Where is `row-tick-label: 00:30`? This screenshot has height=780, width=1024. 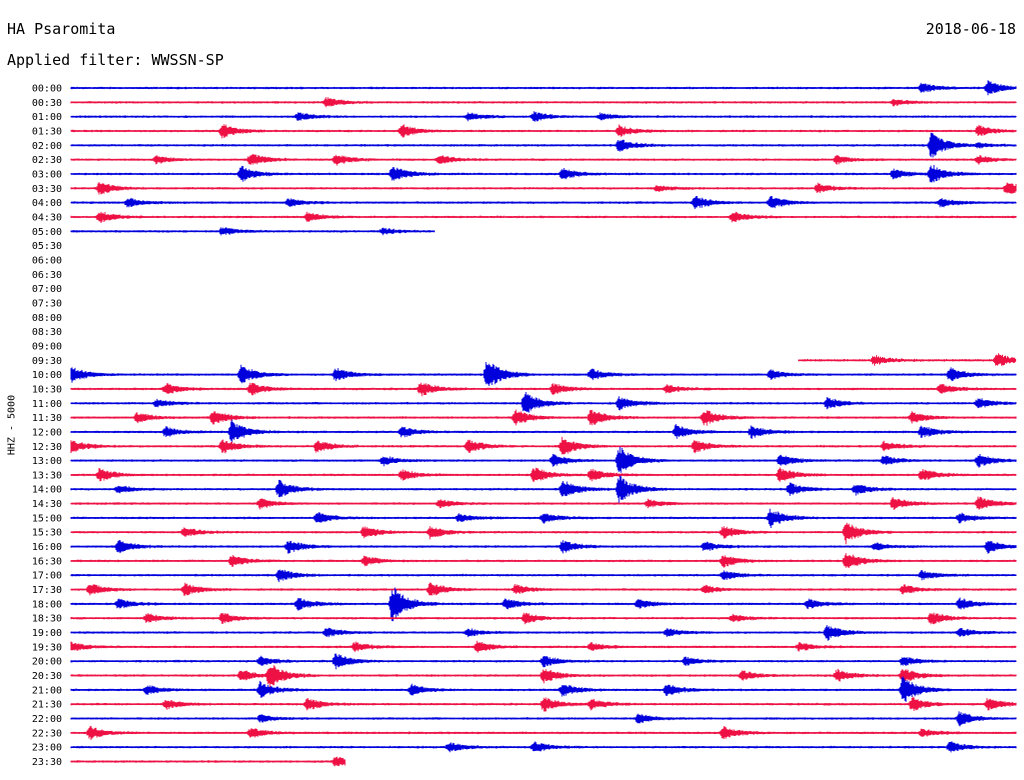 row-tick-label: 00:30 is located at coordinates (47, 103).